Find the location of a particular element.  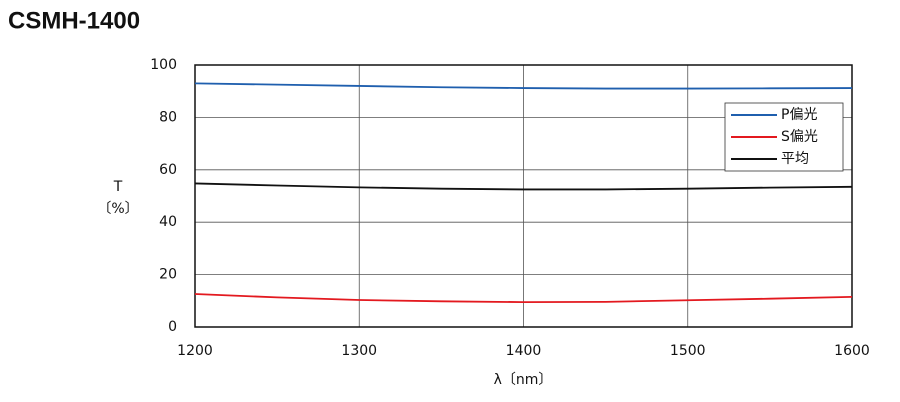

y-tick-label: 20 is located at coordinates (168, 275).